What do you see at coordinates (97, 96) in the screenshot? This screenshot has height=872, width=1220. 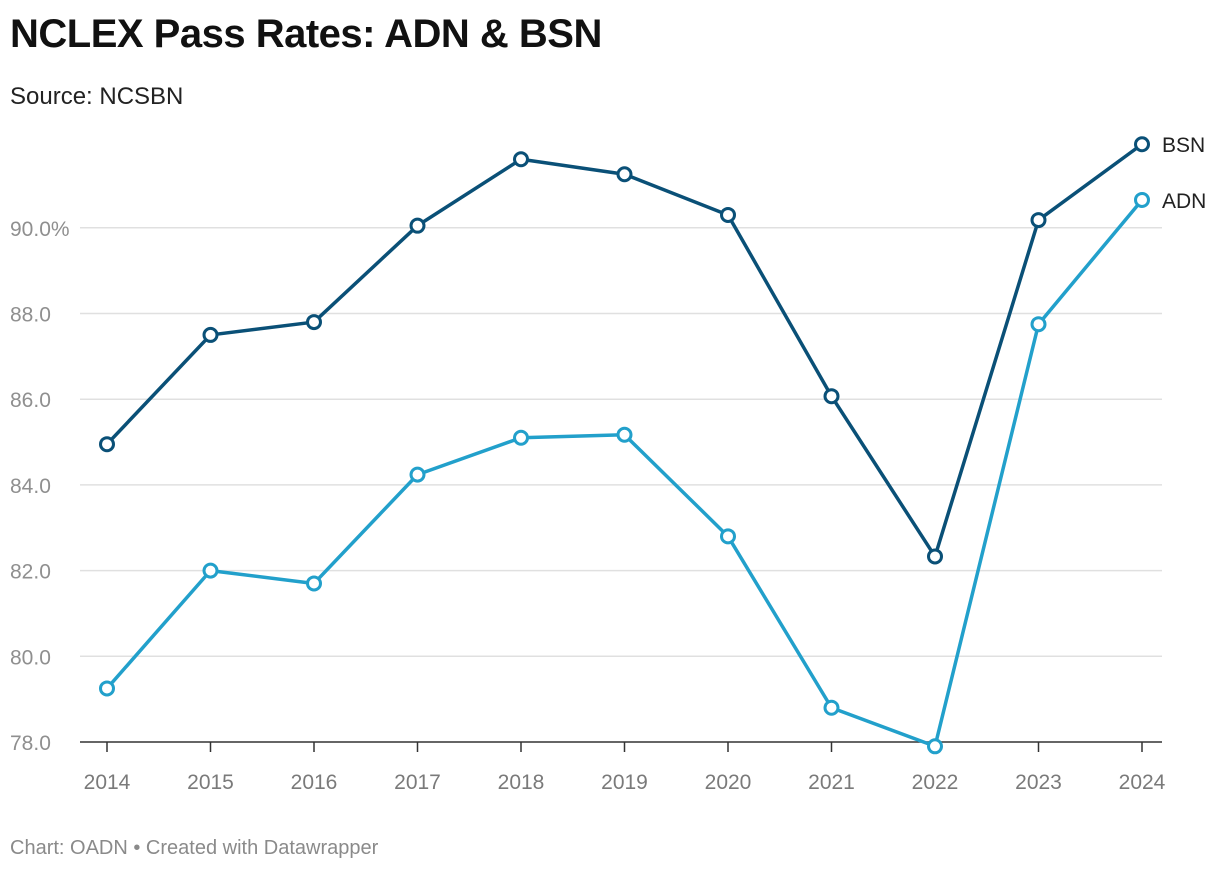 I see `chart-subtitle: Source: NCSBN` at bounding box center [97, 96].